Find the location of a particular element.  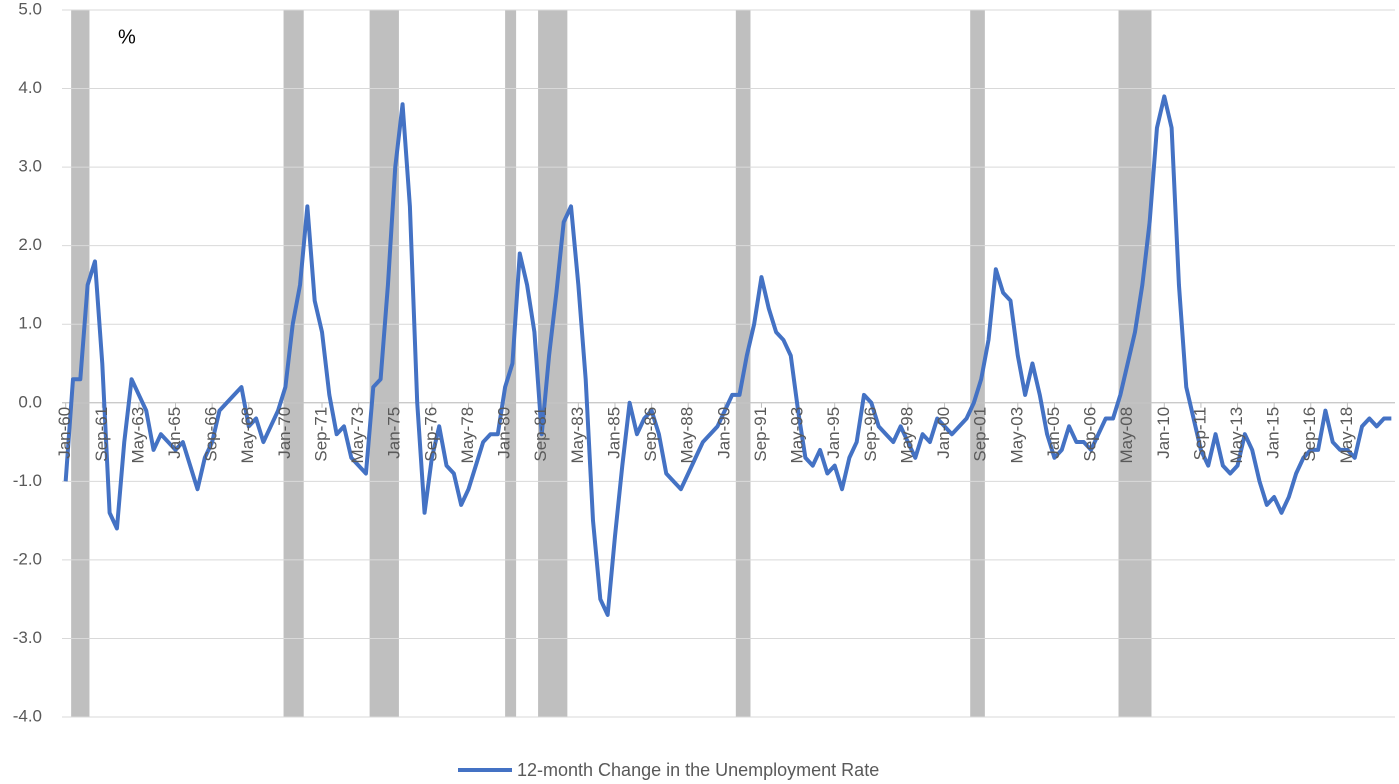

x-tick-label: Jan-10 is located at coordinates (1163, 433).